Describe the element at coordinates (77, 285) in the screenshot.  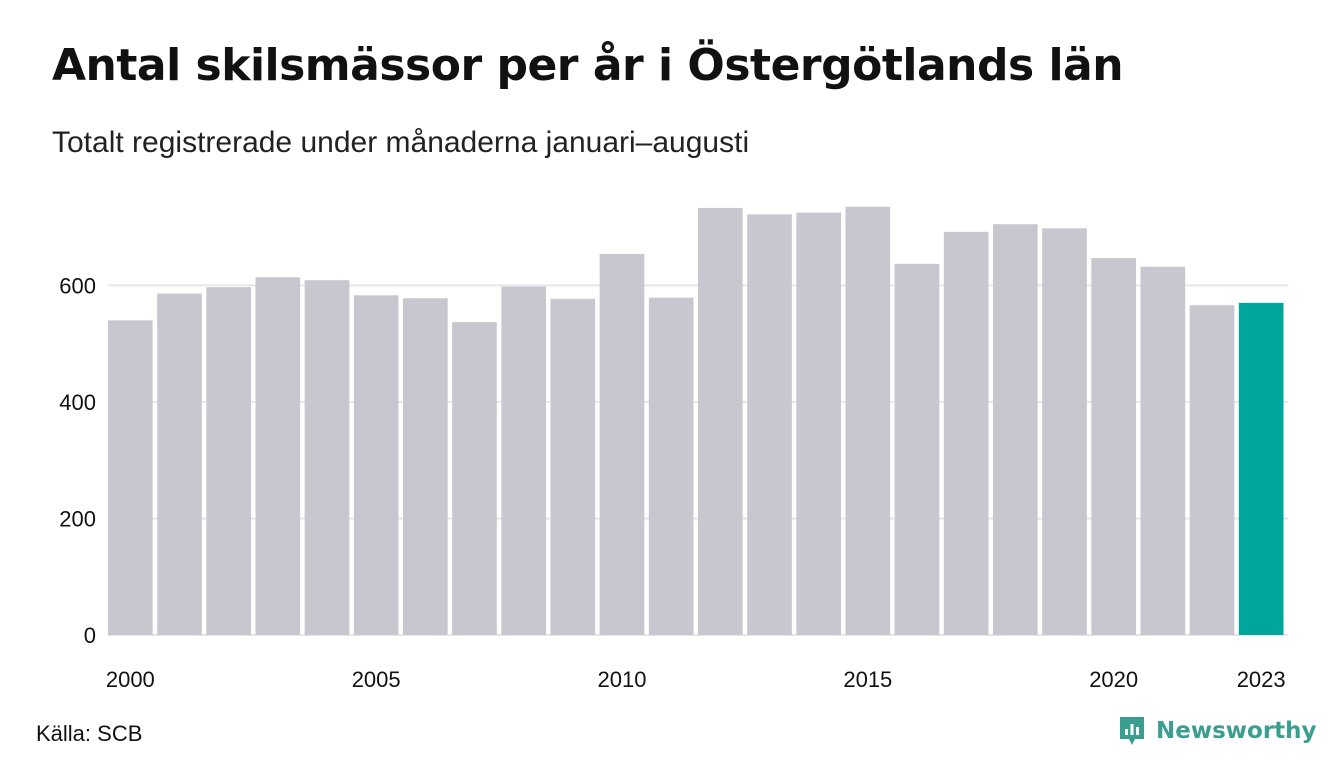
I see `y-tick-label: 600` at that location.